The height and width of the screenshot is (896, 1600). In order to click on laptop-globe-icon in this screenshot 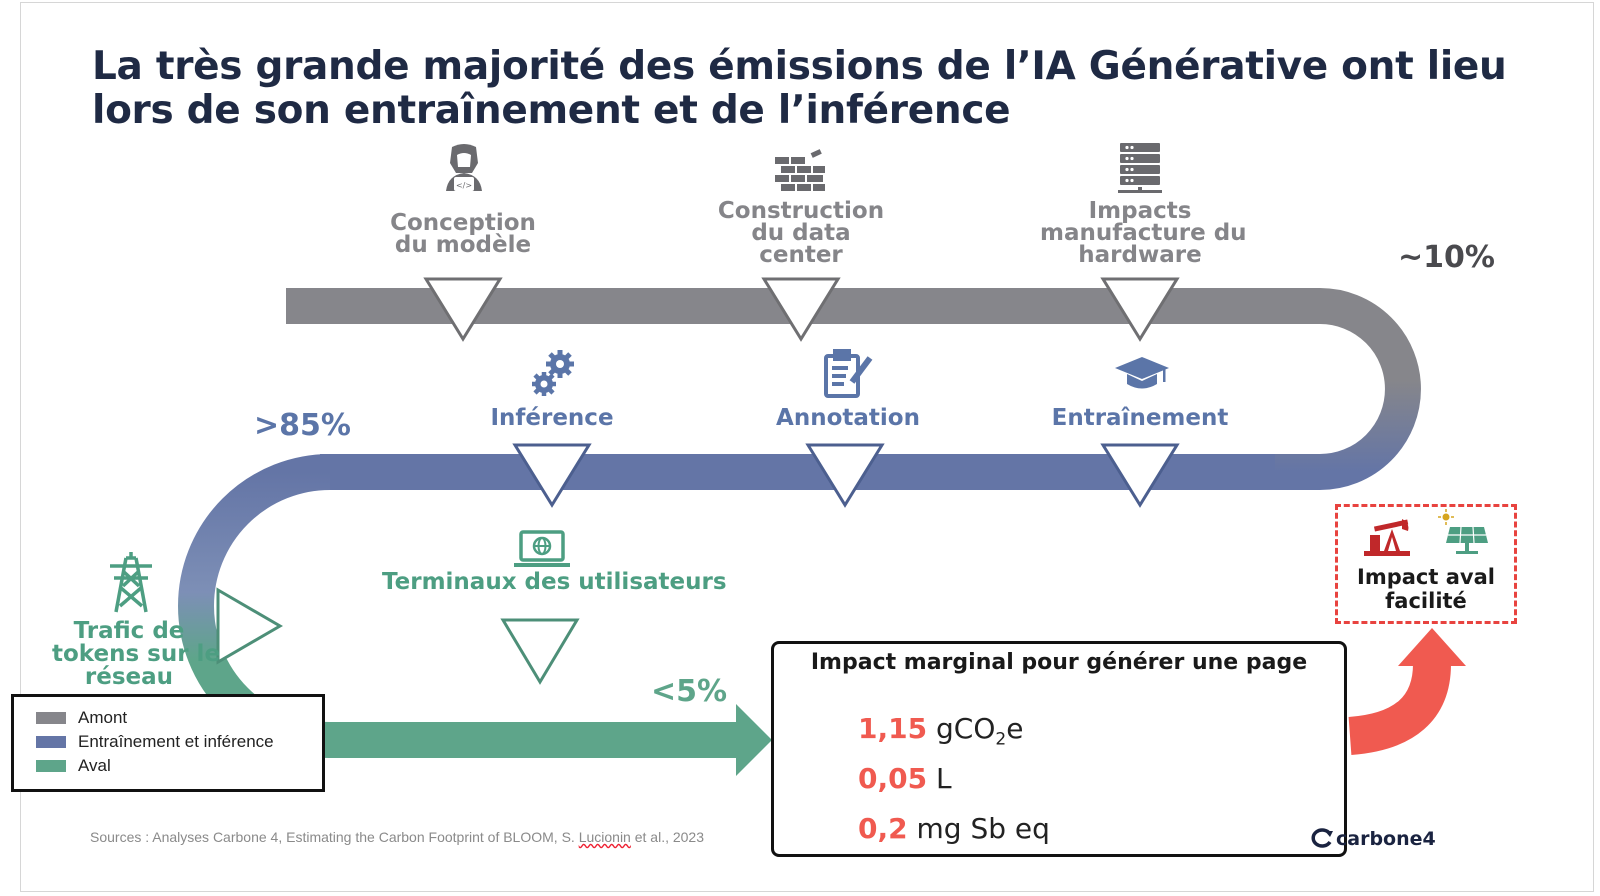, I will do `click(542, 551)`.